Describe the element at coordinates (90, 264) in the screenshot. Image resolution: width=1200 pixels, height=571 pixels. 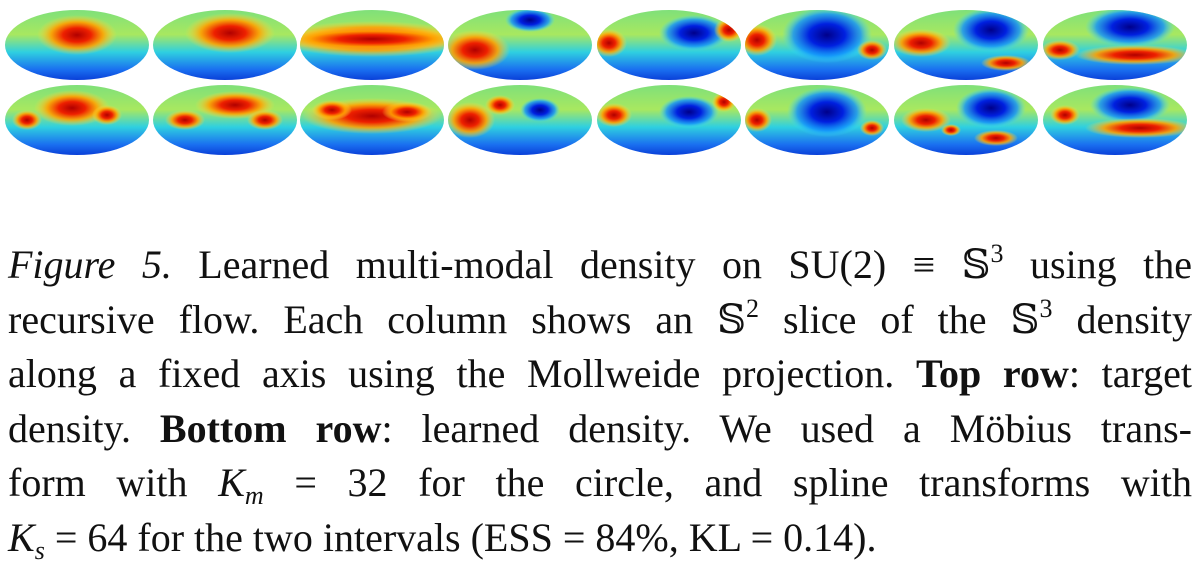
I see `caption-text: Figure 5.` at that location.